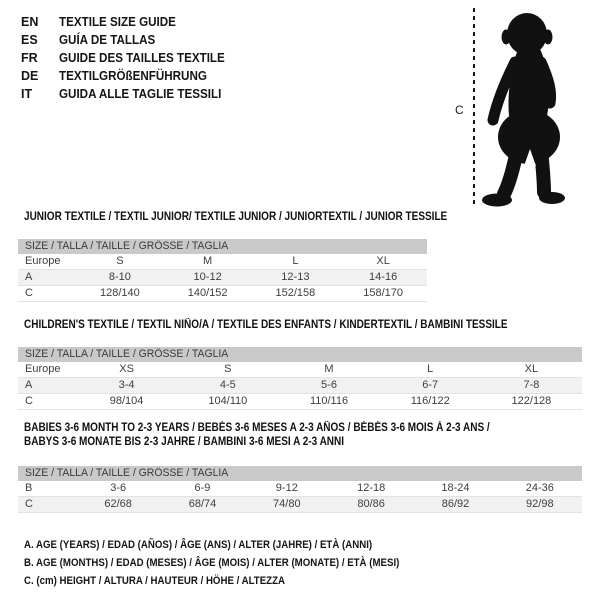 This screenshot has height=600, width=600. I want to click on table-row: C 128/140 140/152 152/158 158/170, so click(222, 294).